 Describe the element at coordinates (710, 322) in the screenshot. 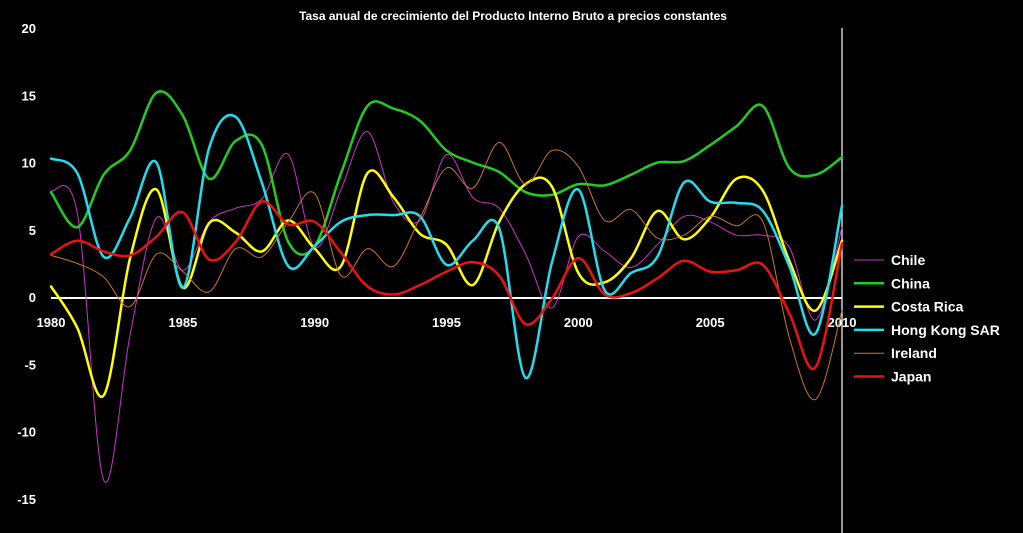

I see `x-tick-label: 2005` at that location.